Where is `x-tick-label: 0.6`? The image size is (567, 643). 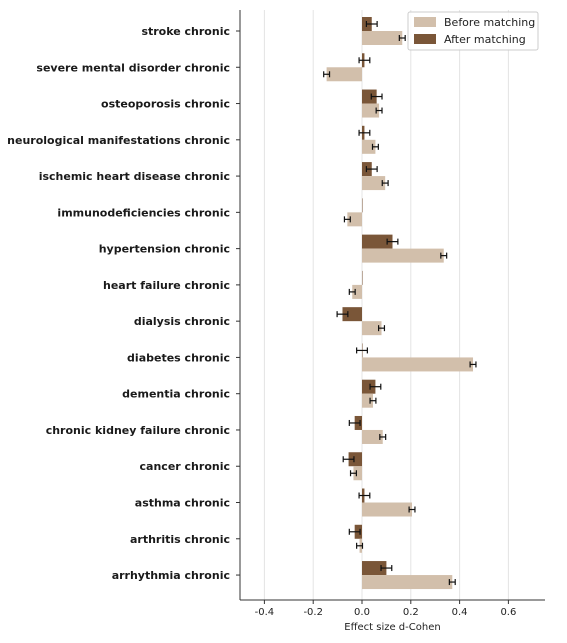 x-tick-label: 0.6 is located at coordinates (508, 612).